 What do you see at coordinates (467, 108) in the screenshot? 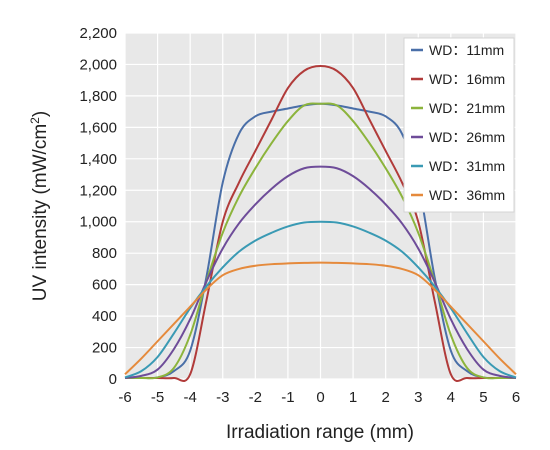
I see `legend-label-3: WD：21mm` at bounding box center [467, 108].